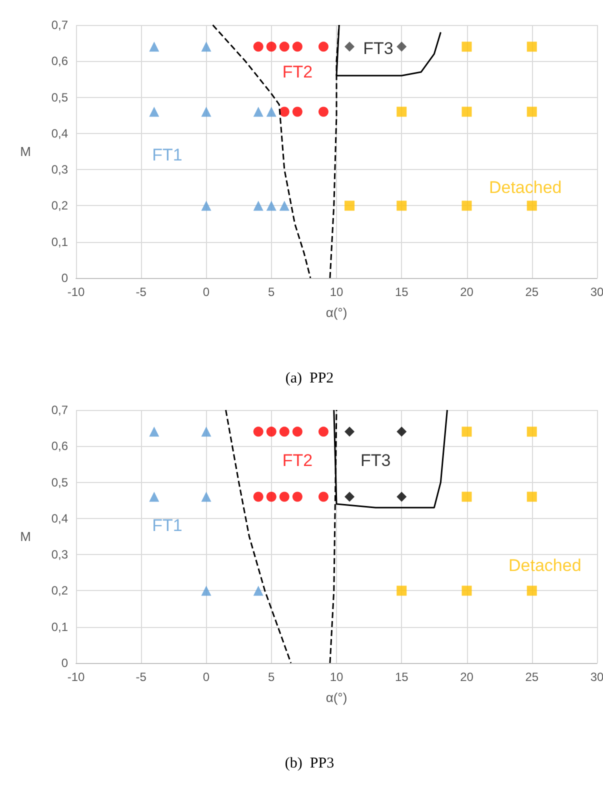  What do you see at coordinates (262, 151) in the screenshot?
I see `line-series` at bounding box center [262, 151].